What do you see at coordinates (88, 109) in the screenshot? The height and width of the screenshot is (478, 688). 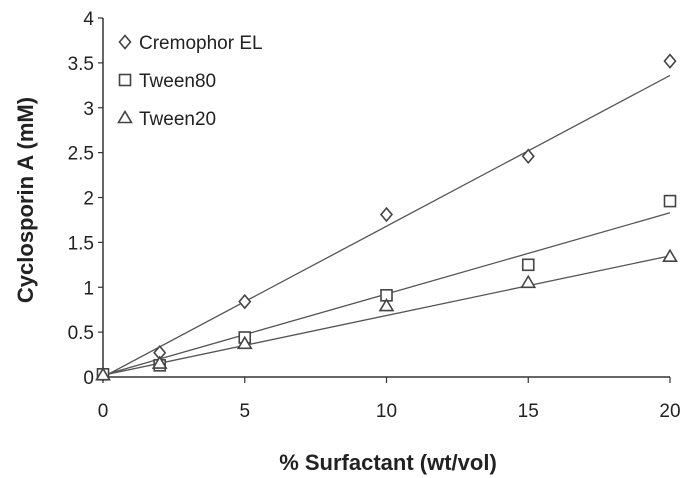 I see `y-tick-label: 3` at bounding box center [88, 109].